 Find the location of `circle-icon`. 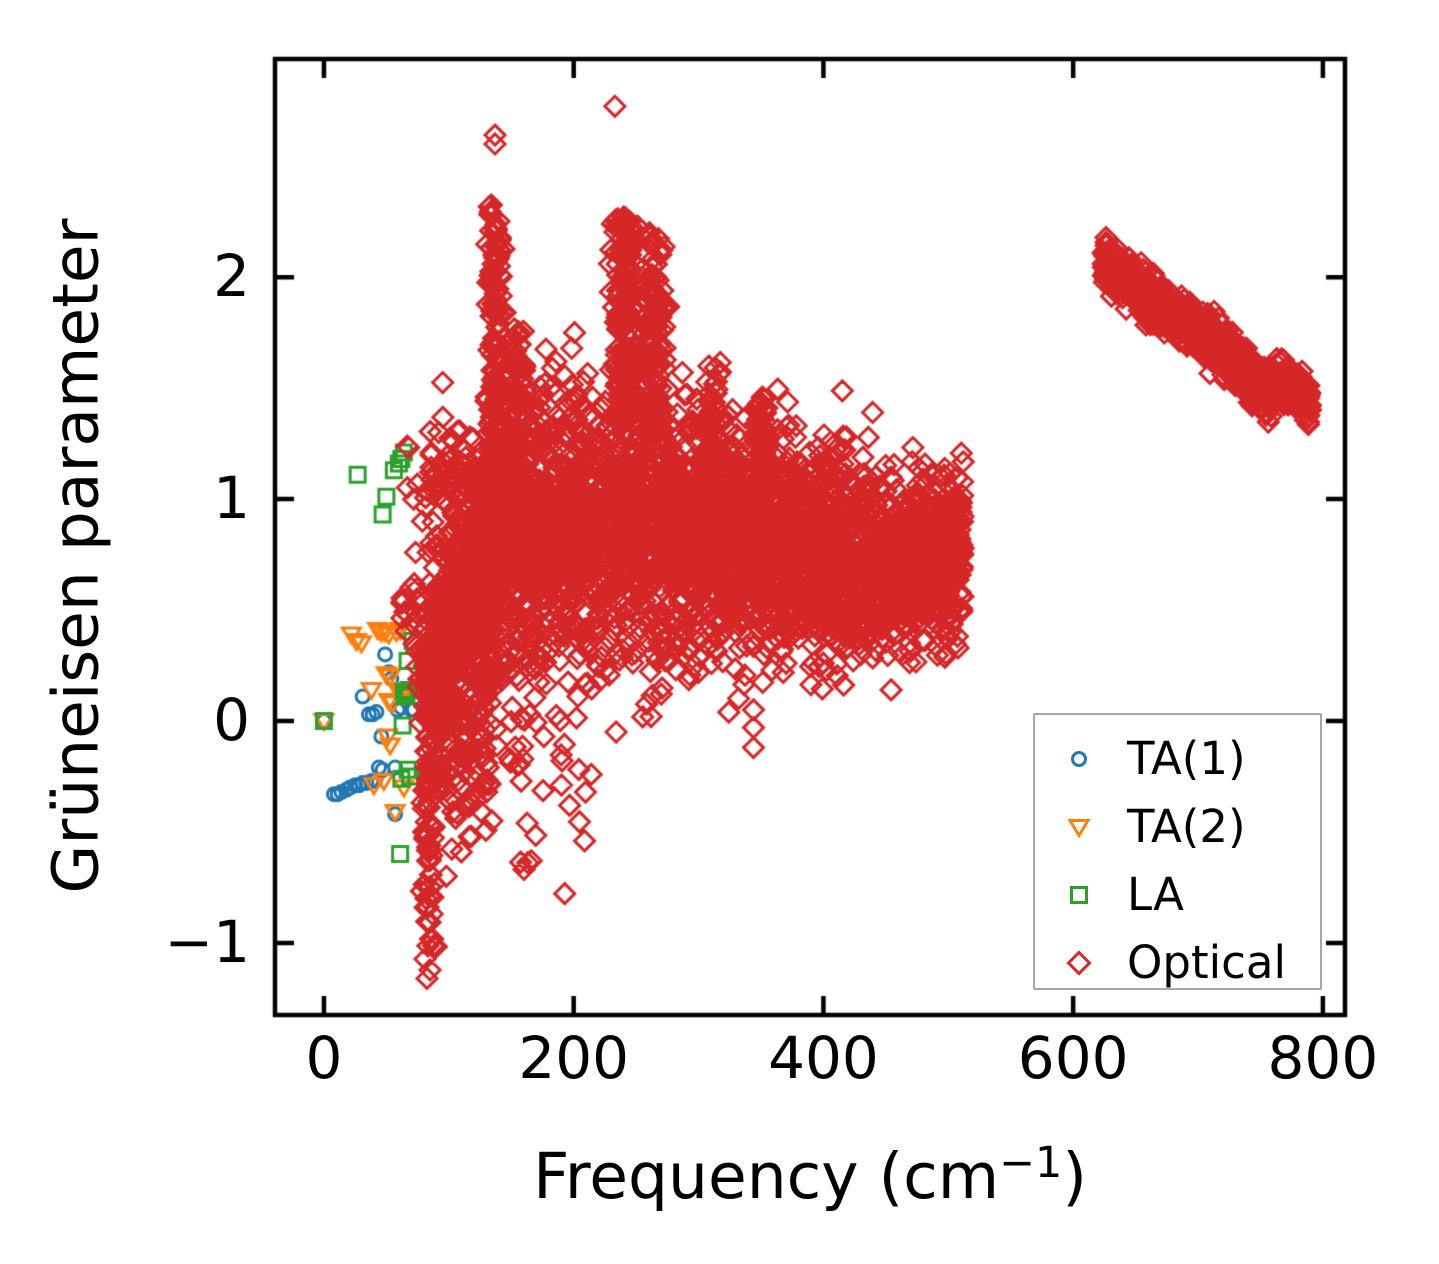

circle-icon is located at coordinates (1079, 759).